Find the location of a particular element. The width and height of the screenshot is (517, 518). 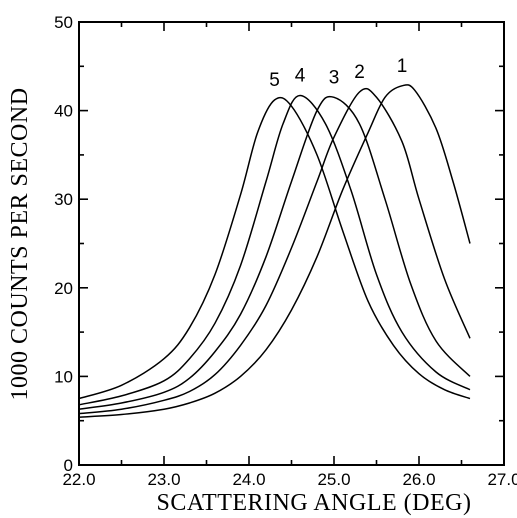

y-tick-label: 50 is located at coordinates (63, 22).